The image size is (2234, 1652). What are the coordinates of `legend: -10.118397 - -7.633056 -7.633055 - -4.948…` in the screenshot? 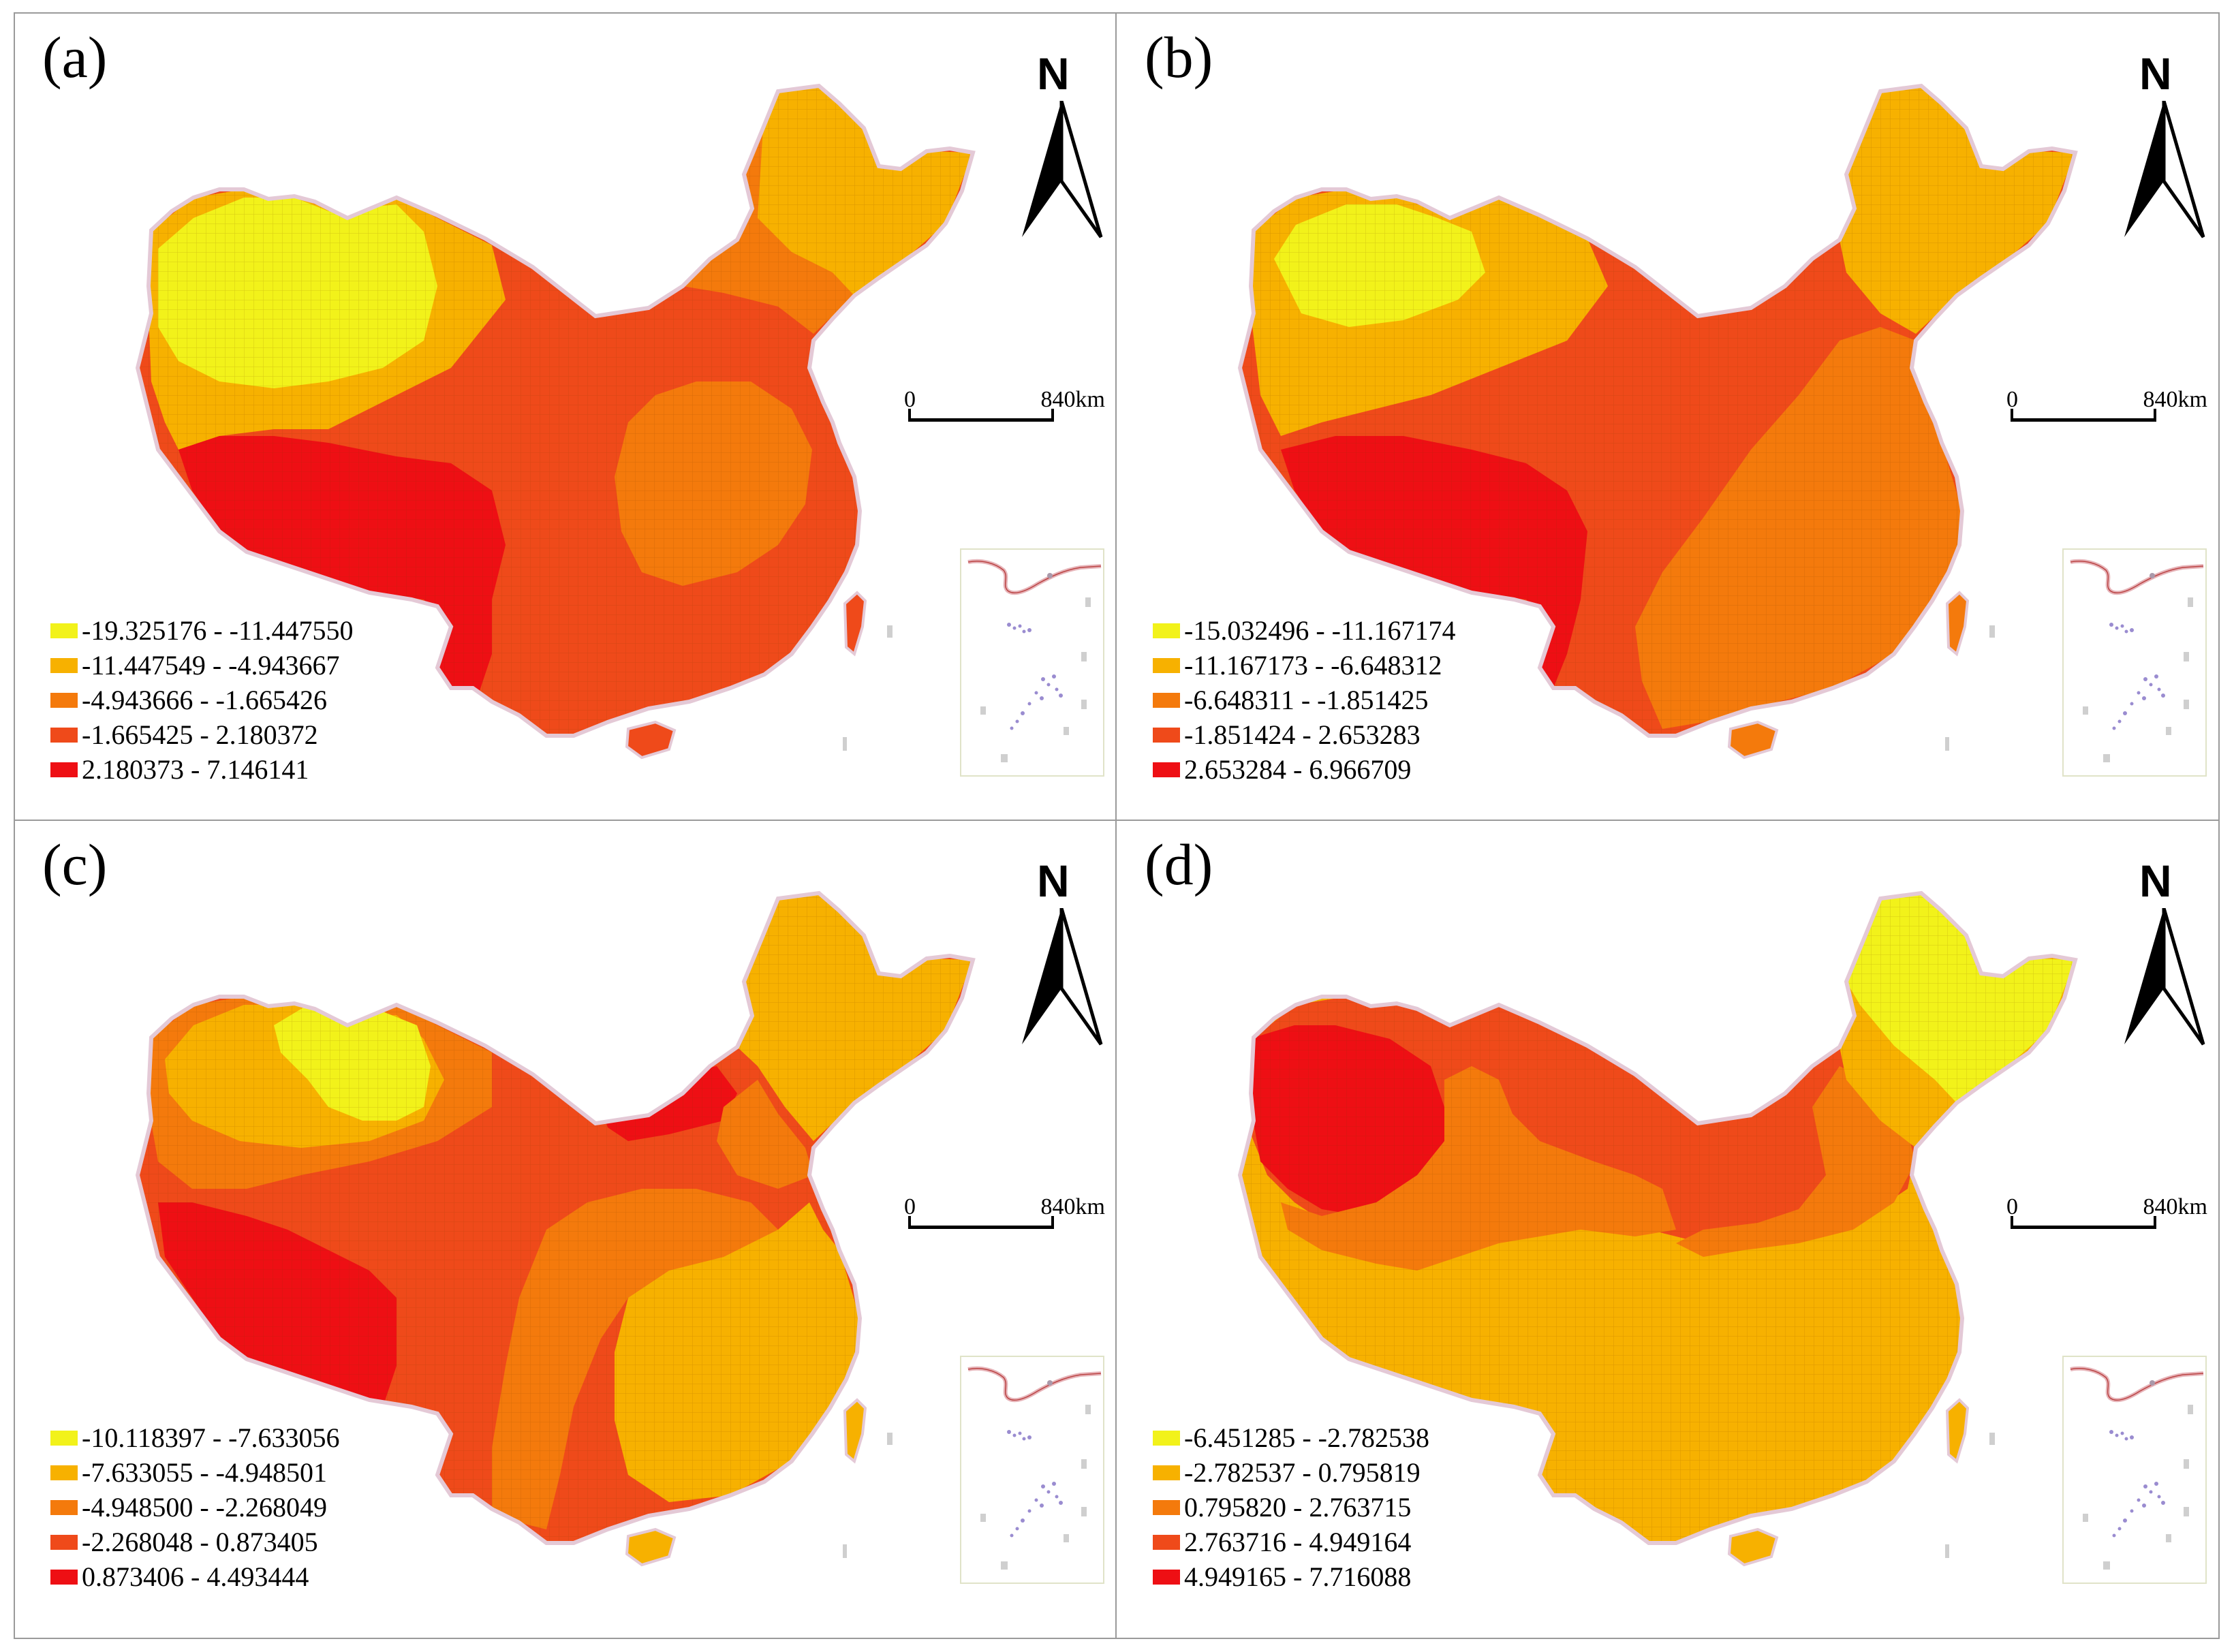 It's located at (194, 1507).